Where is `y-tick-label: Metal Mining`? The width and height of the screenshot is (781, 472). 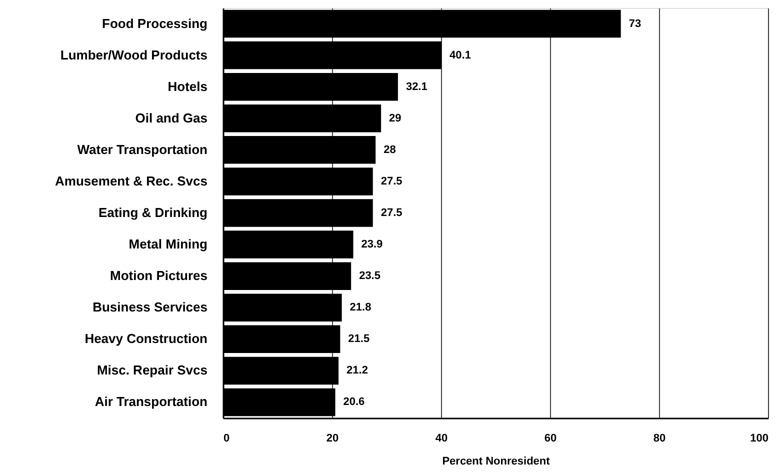 y-tick-label: Metal Mining is located at coordinates (168, 244).